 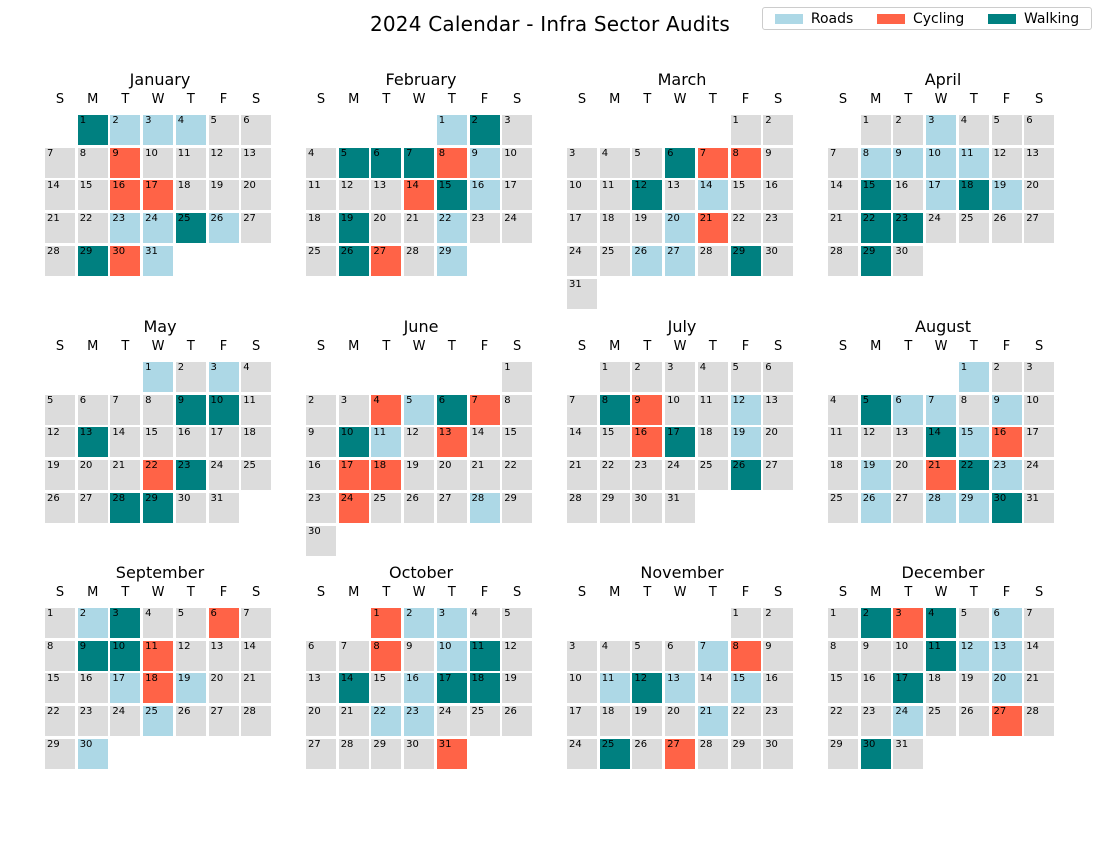 I want to click on weekday-label: F, so click(x=223, y=592).